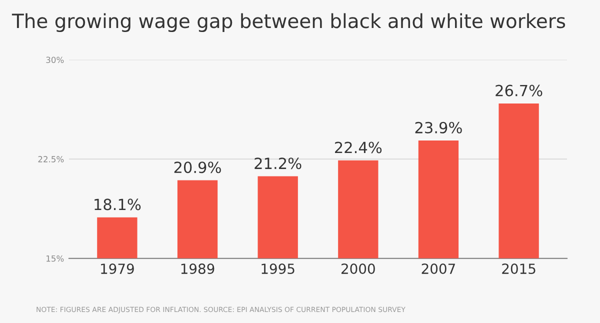 This screenshot has width=600, height=323. Describe the element at coordinates (519, 269) in the screenshot. I see `x-tick-label: 2015` at that location.